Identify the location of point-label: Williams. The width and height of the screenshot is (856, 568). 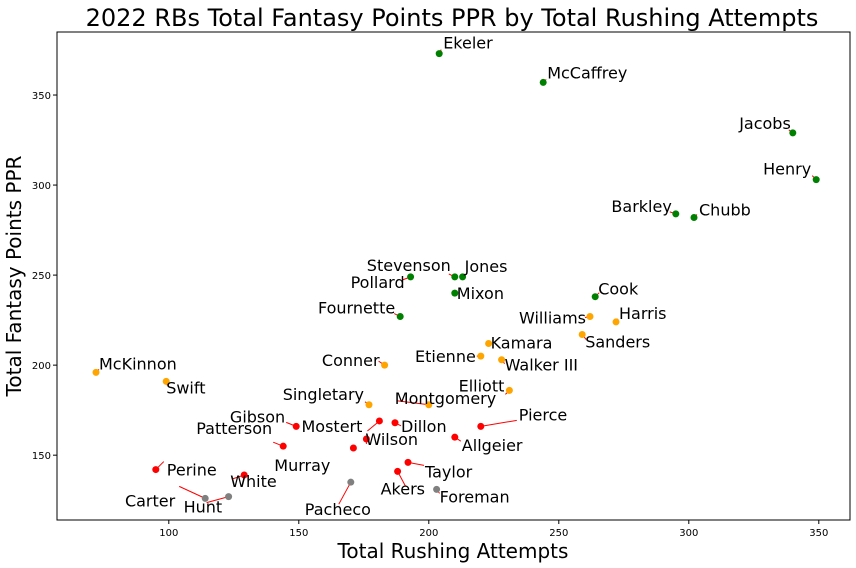
(552, 318).